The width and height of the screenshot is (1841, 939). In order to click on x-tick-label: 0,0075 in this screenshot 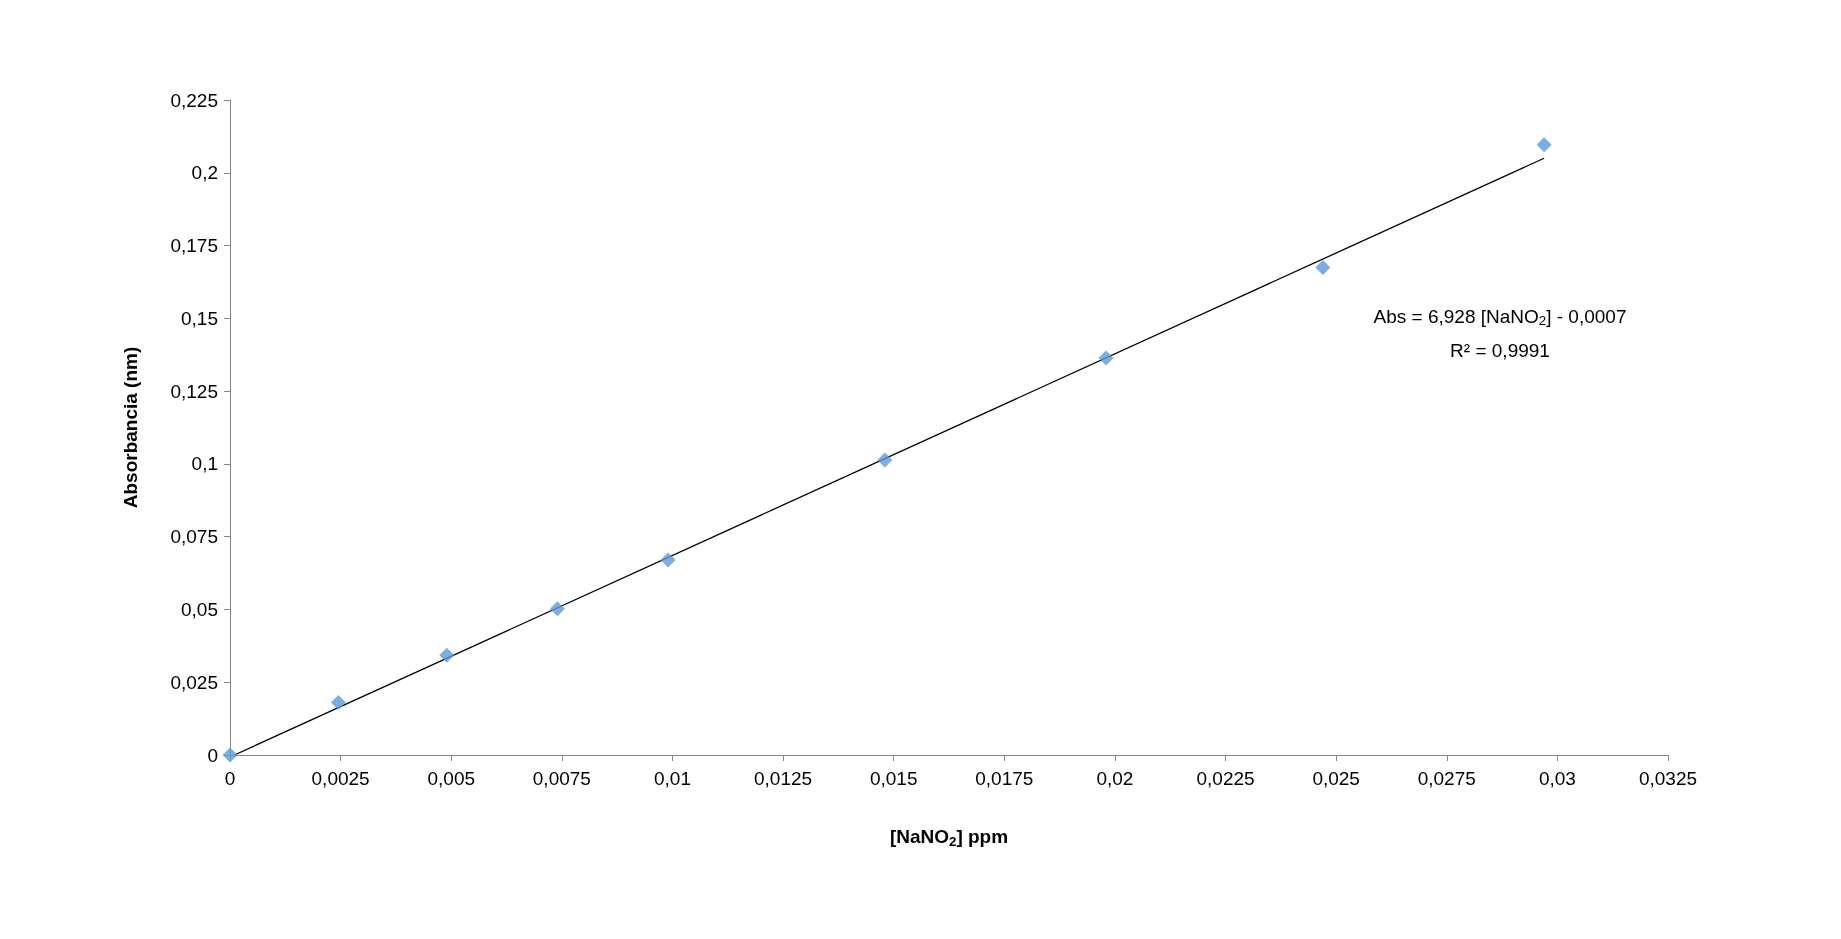, I will do `click(561, 778)`.